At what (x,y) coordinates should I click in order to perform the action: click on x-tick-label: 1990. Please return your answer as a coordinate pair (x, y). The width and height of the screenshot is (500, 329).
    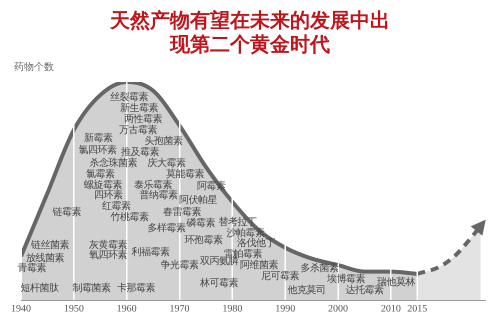
    Looking at the image, I should click on (285, 309).